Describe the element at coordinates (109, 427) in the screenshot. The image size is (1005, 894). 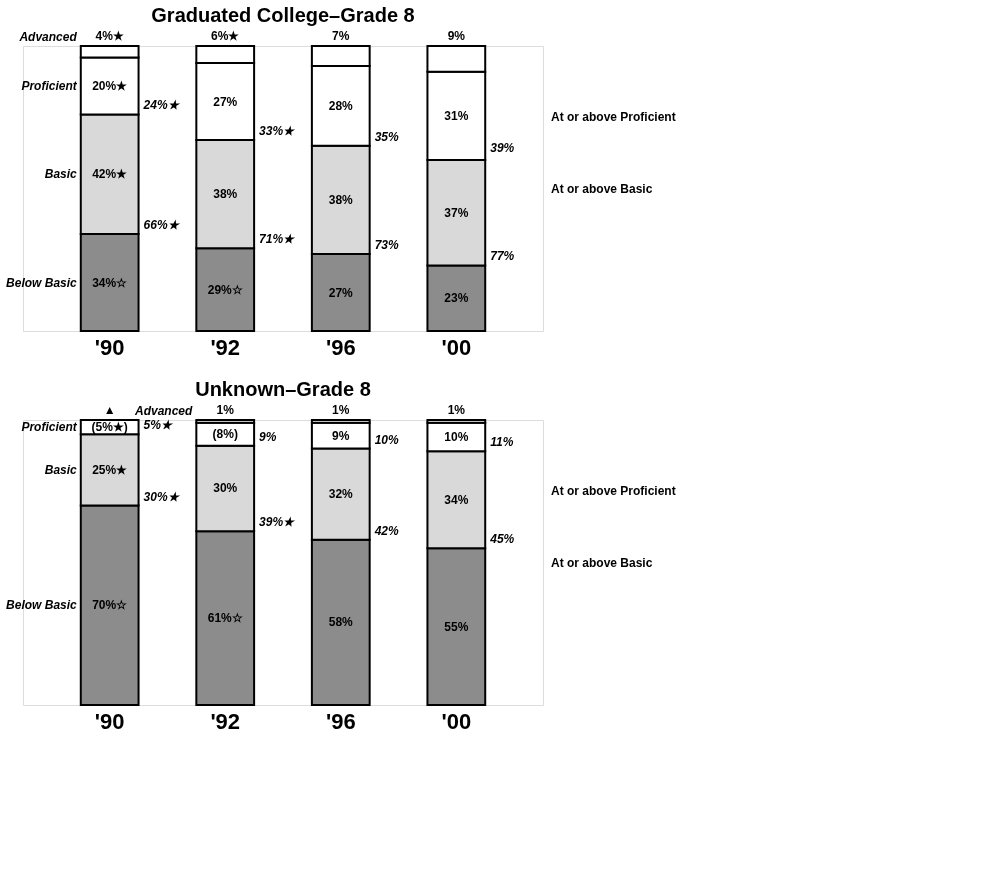
I see `data-label: (5%★)` at that location.